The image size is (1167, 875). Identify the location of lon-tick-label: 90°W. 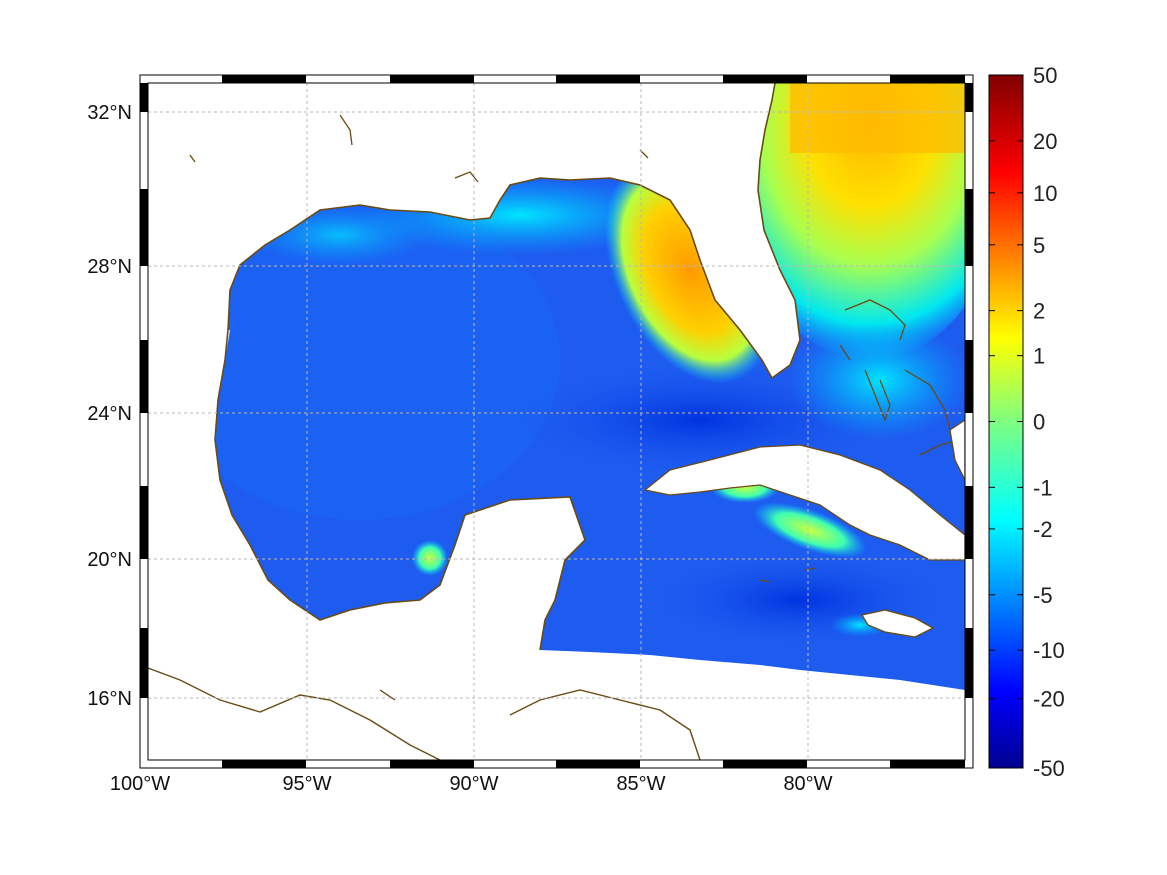
(473, 784).